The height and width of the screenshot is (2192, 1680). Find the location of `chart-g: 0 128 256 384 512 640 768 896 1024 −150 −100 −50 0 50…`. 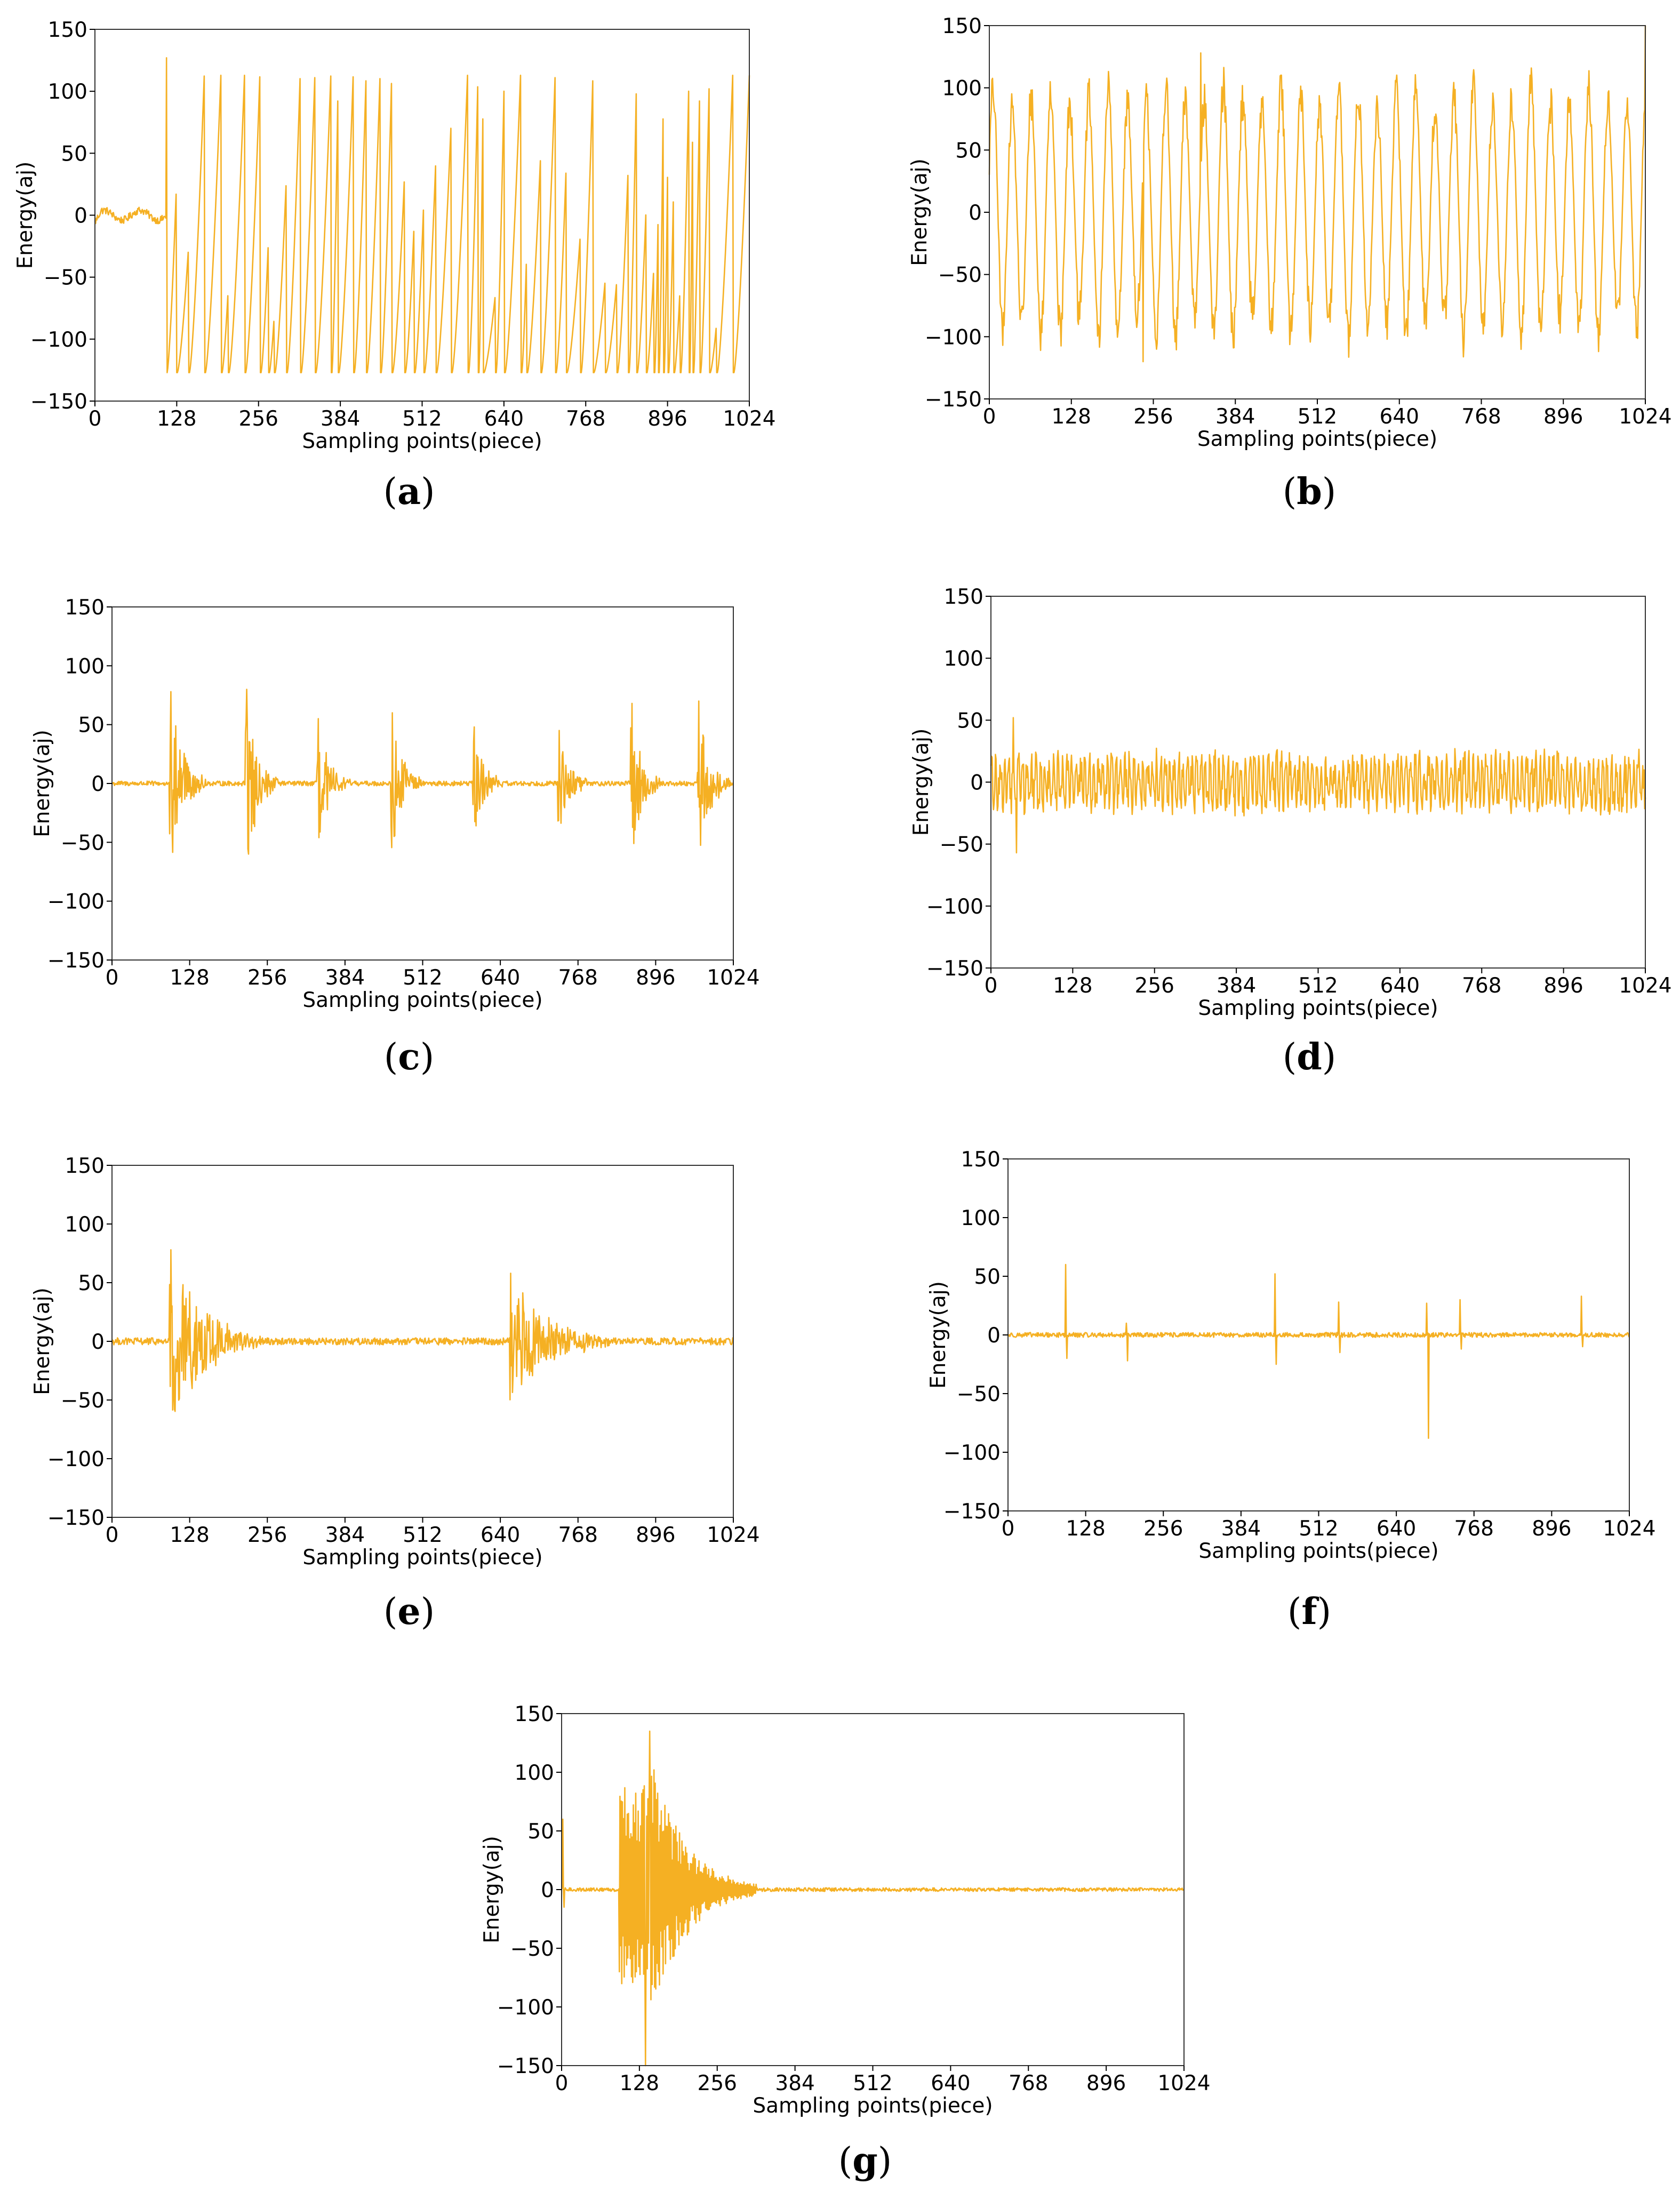

chart-g: 0 128 256 384 512 640 768 896 1024 −150 −100 −50 0 50… is located at coordinates (845, 1942).